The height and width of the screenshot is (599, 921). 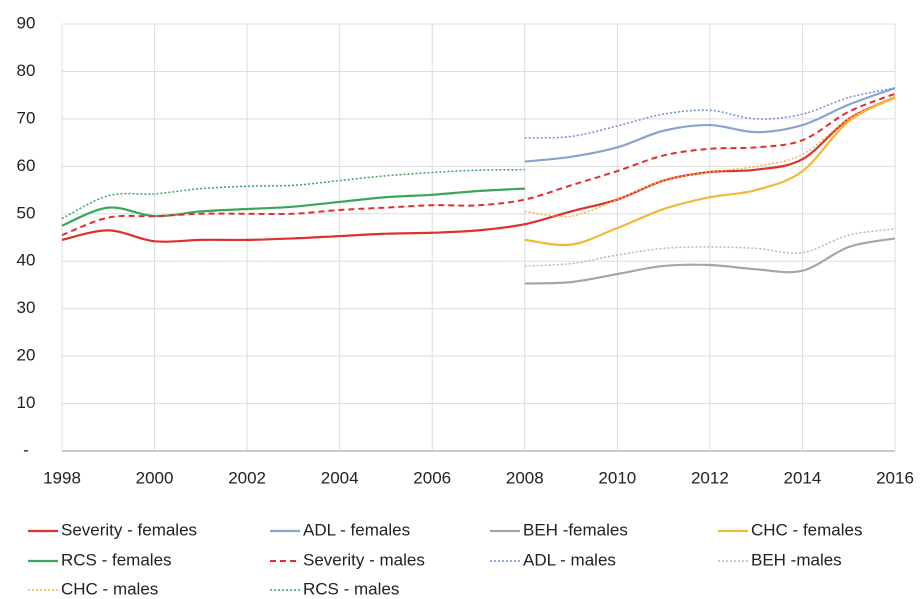 What do you see at coordinates (26, 260) in the screenshot?
I see `y-tick-label: 40` at bounding box center [26, 260].